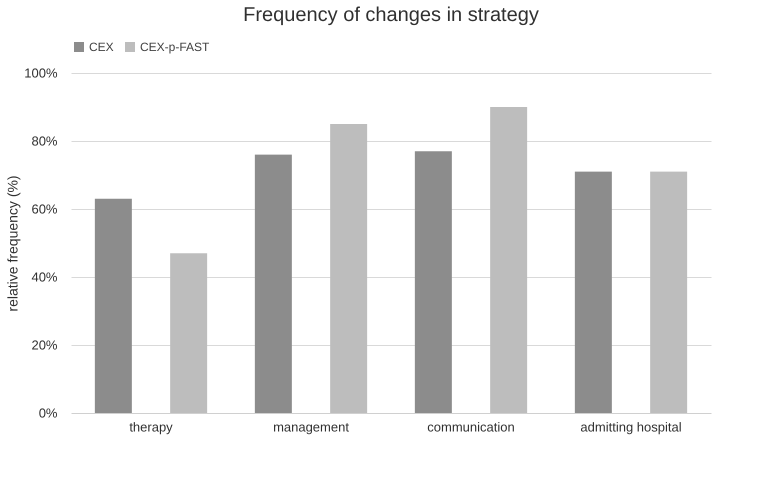 This screenshot has height=497, width=777. Describe the element at coordinates (311, 427) in the screenshot. I see `x-tick-label: management` at that location.